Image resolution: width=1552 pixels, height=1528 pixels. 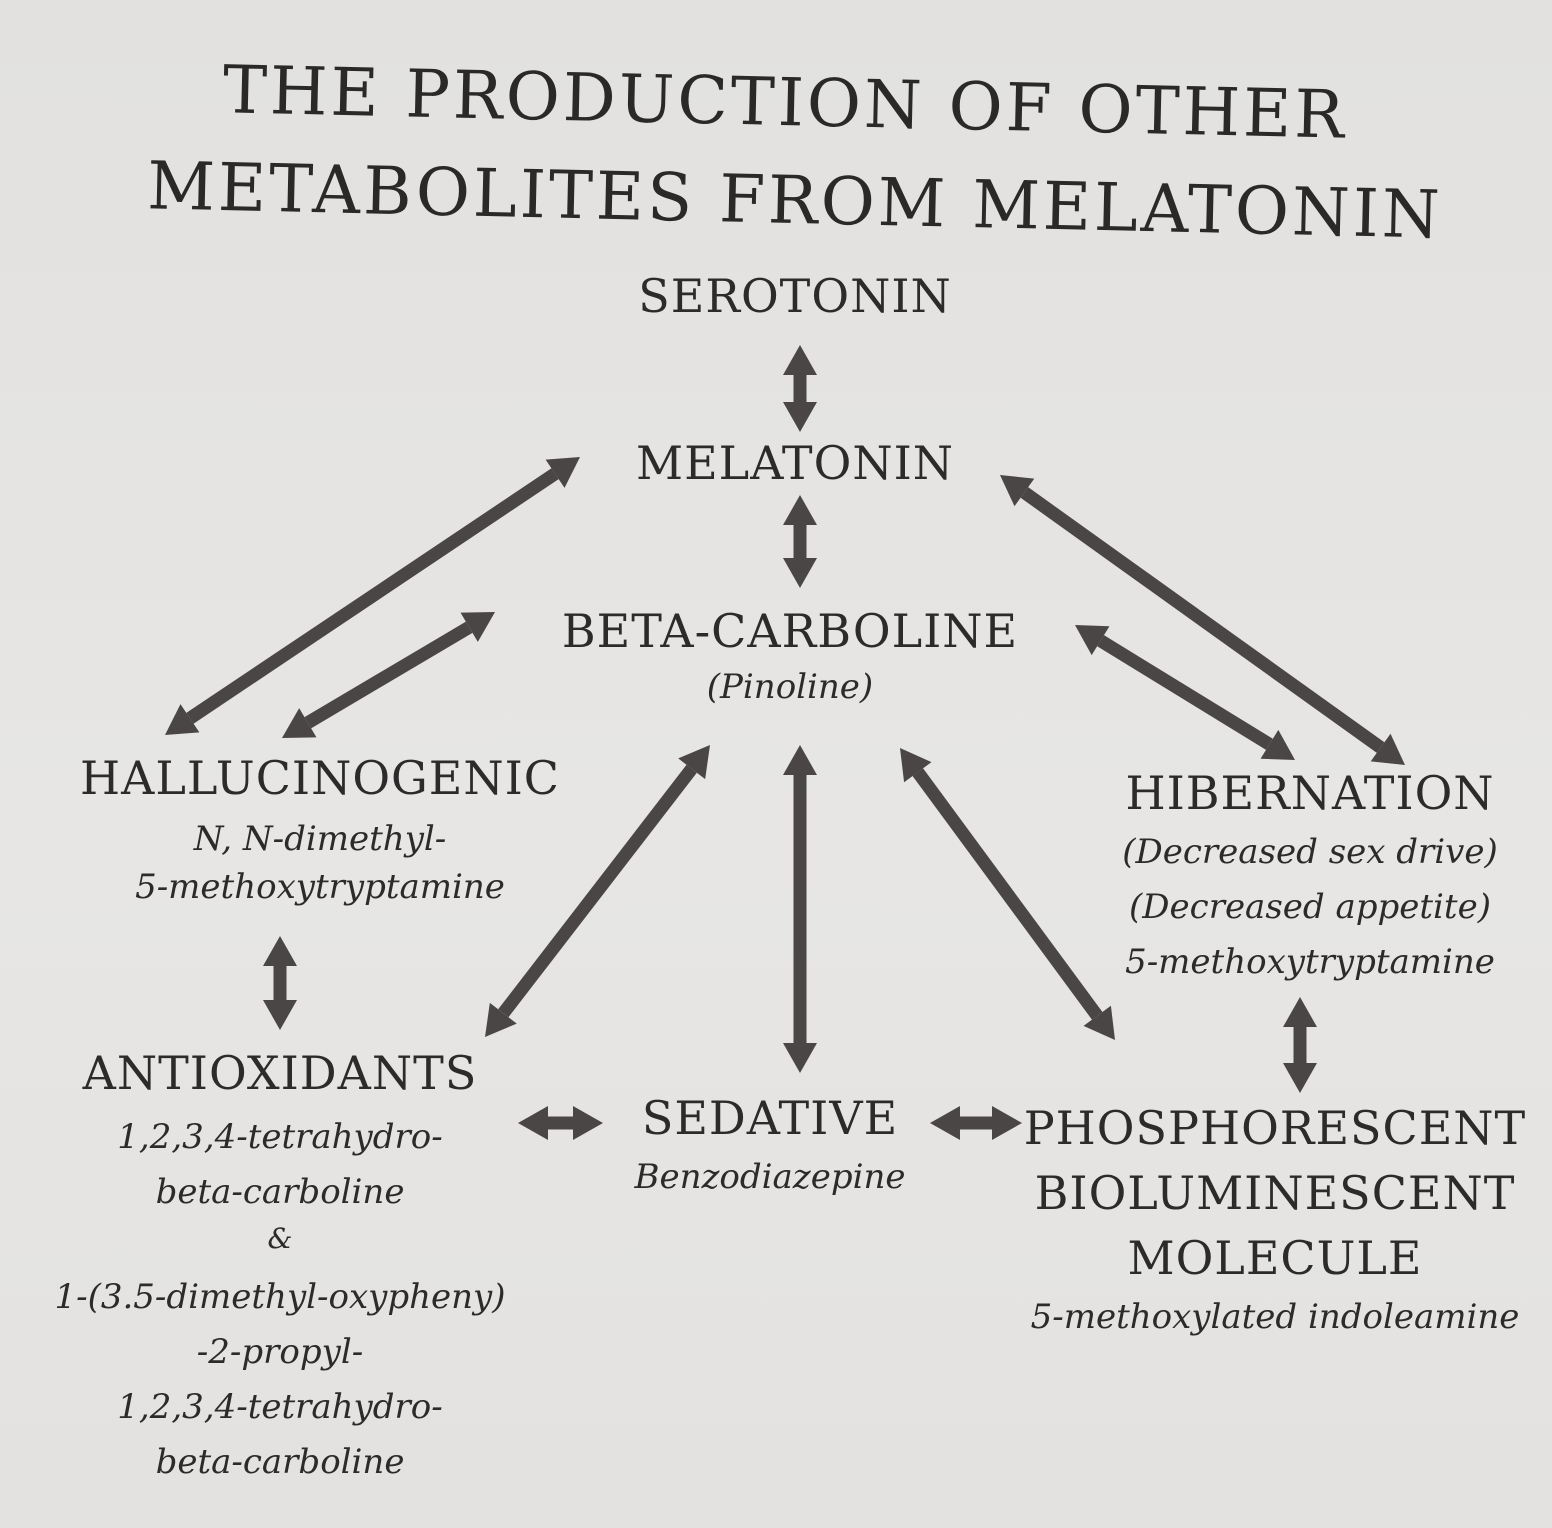 What do you see at coordinates (280, 1238) in the screenshot?
I see `antioxidants-ampersand: &` at bounding box center [280, 1238].